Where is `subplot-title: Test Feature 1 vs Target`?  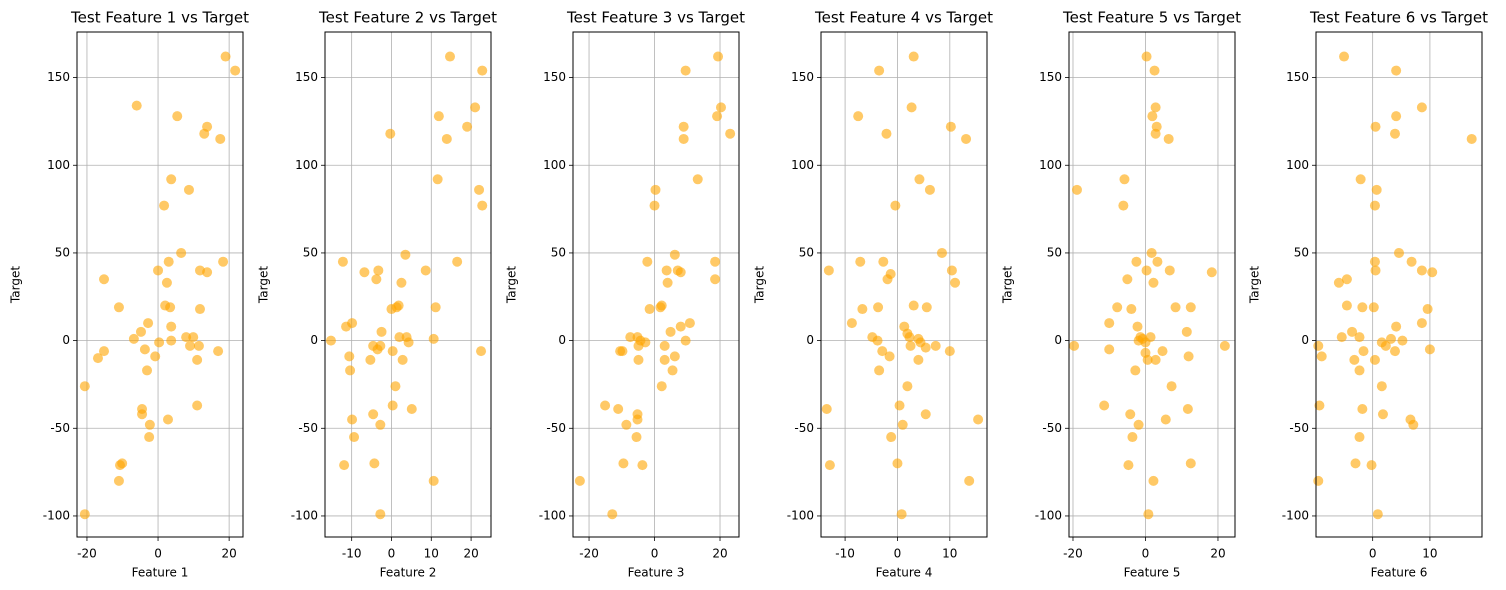 subplot-title: Test Feature 1 vs Target is located at coordinates (159, 18).